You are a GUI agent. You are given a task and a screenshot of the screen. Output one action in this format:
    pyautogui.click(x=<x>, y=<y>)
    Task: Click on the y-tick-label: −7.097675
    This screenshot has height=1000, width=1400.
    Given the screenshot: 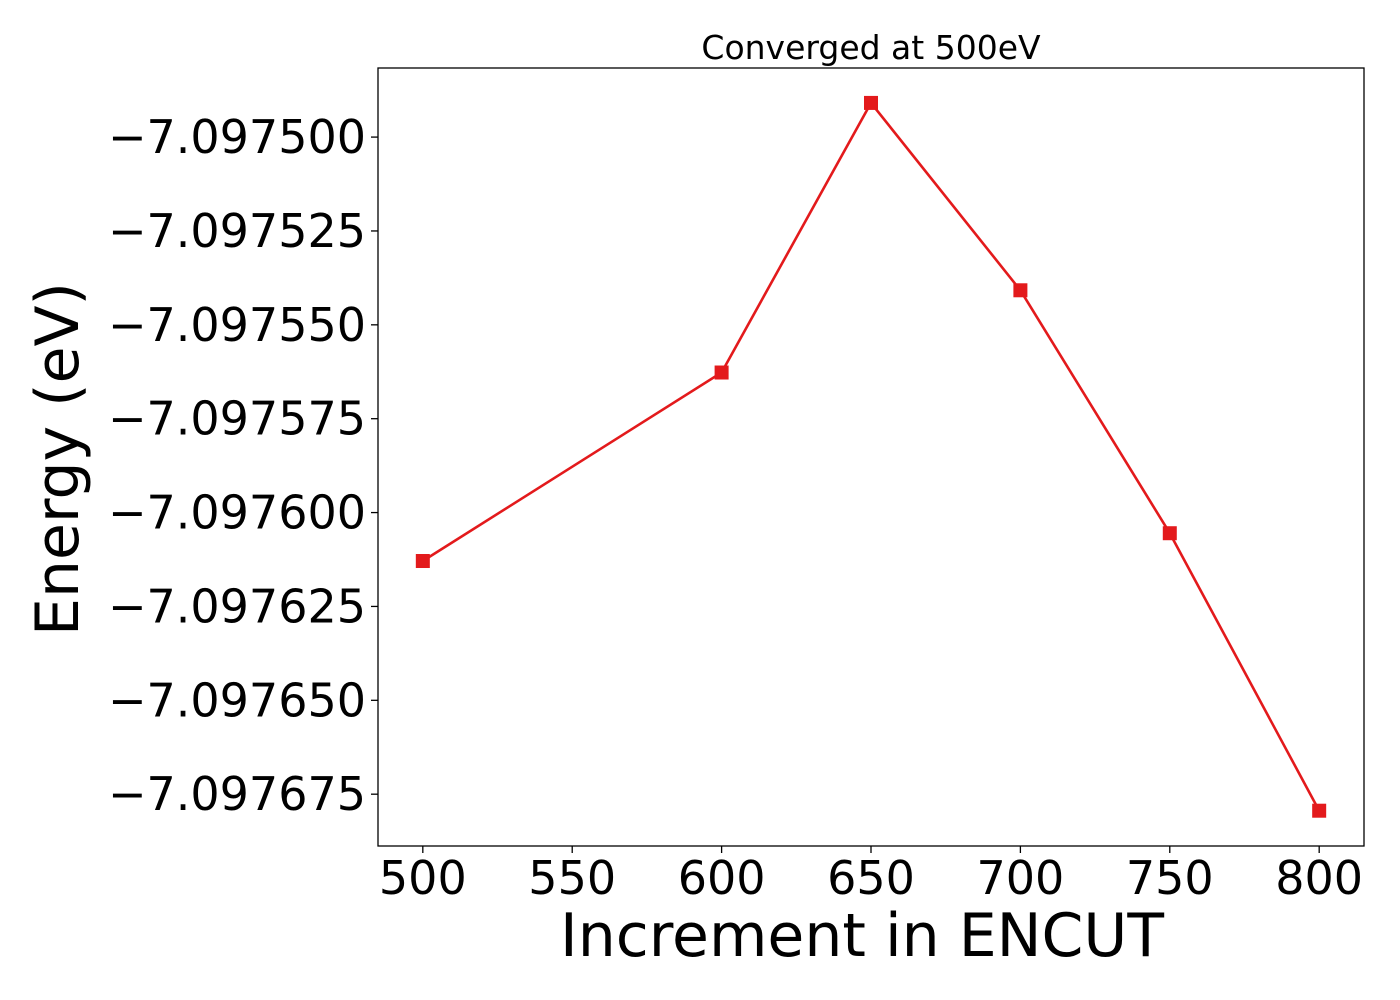 What is the action you would take?
    pyautogui.click(x=237, y=794)
    